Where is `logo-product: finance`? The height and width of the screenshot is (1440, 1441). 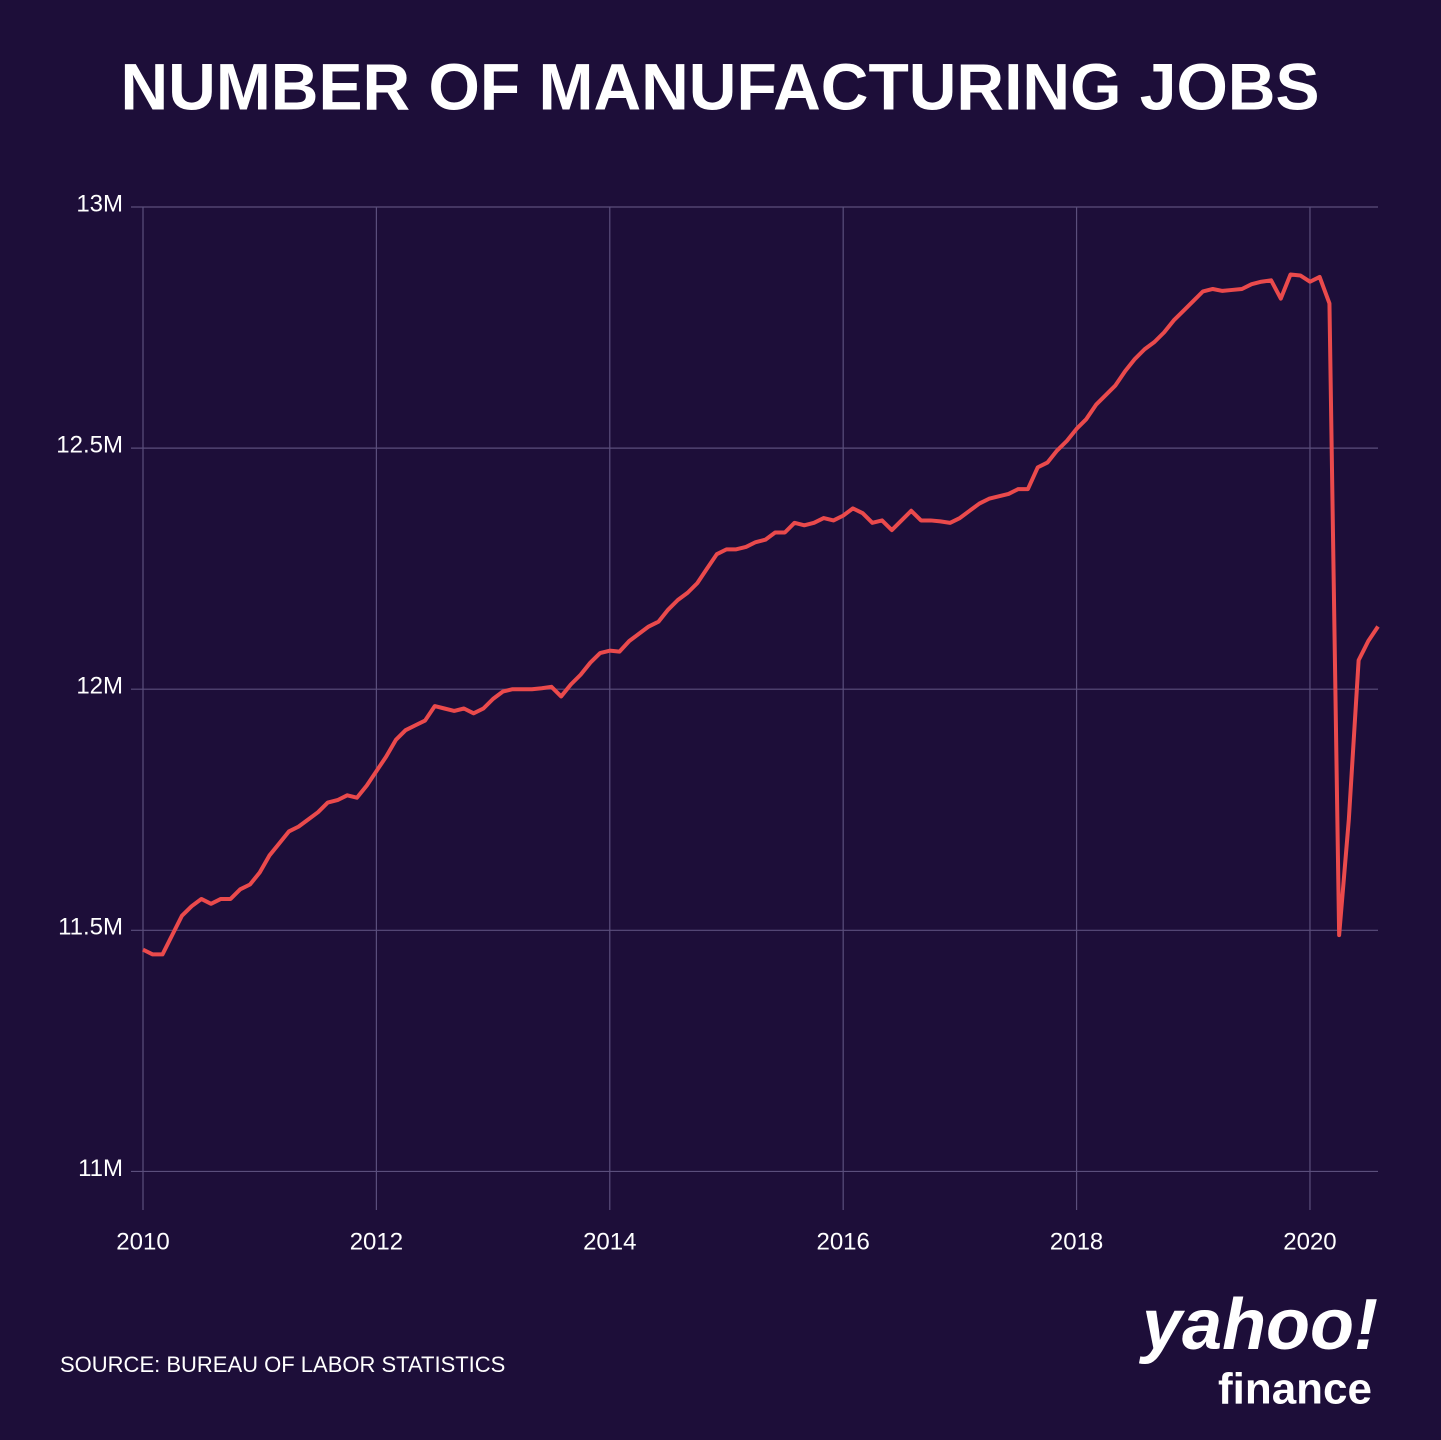 logo-product: finance is located at coordinates (1295, 1389).